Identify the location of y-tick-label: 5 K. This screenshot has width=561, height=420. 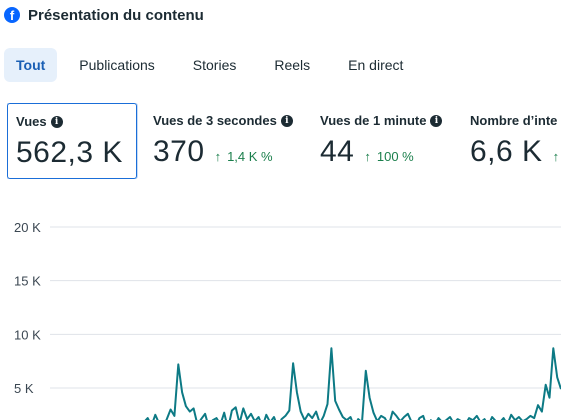
(24, 388).